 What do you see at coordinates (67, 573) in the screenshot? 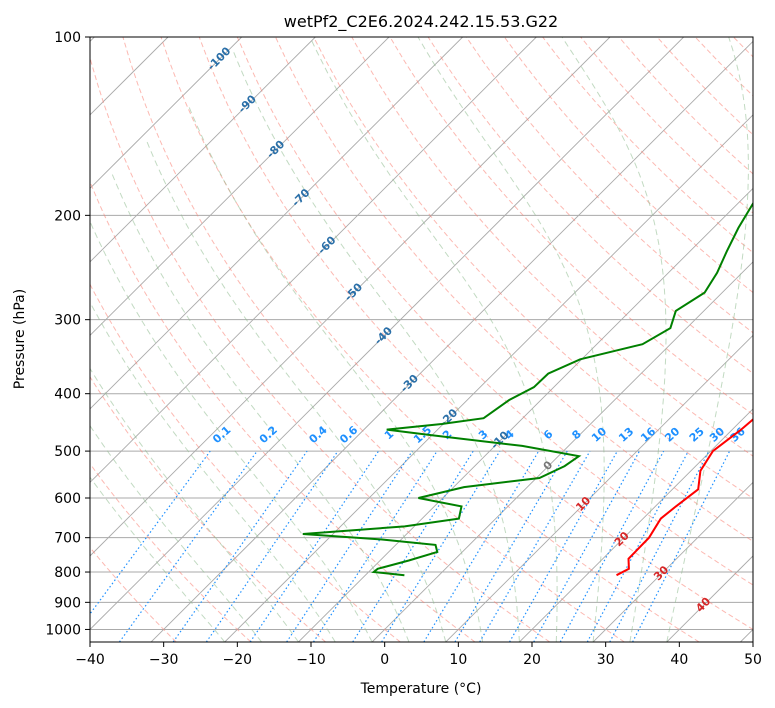
I see `y-tick-label: 800` at bounding box center [67, 573].